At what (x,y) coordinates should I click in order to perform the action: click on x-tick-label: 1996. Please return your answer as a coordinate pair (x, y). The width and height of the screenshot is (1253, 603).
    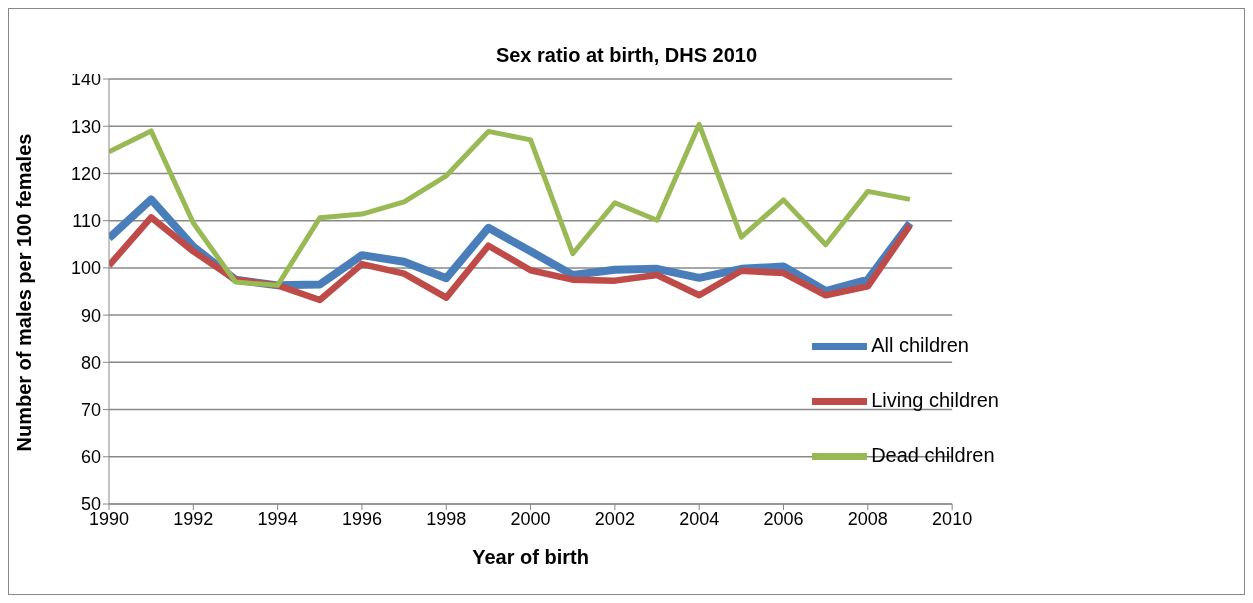
    Looking at the image, I should click on (361, 518).